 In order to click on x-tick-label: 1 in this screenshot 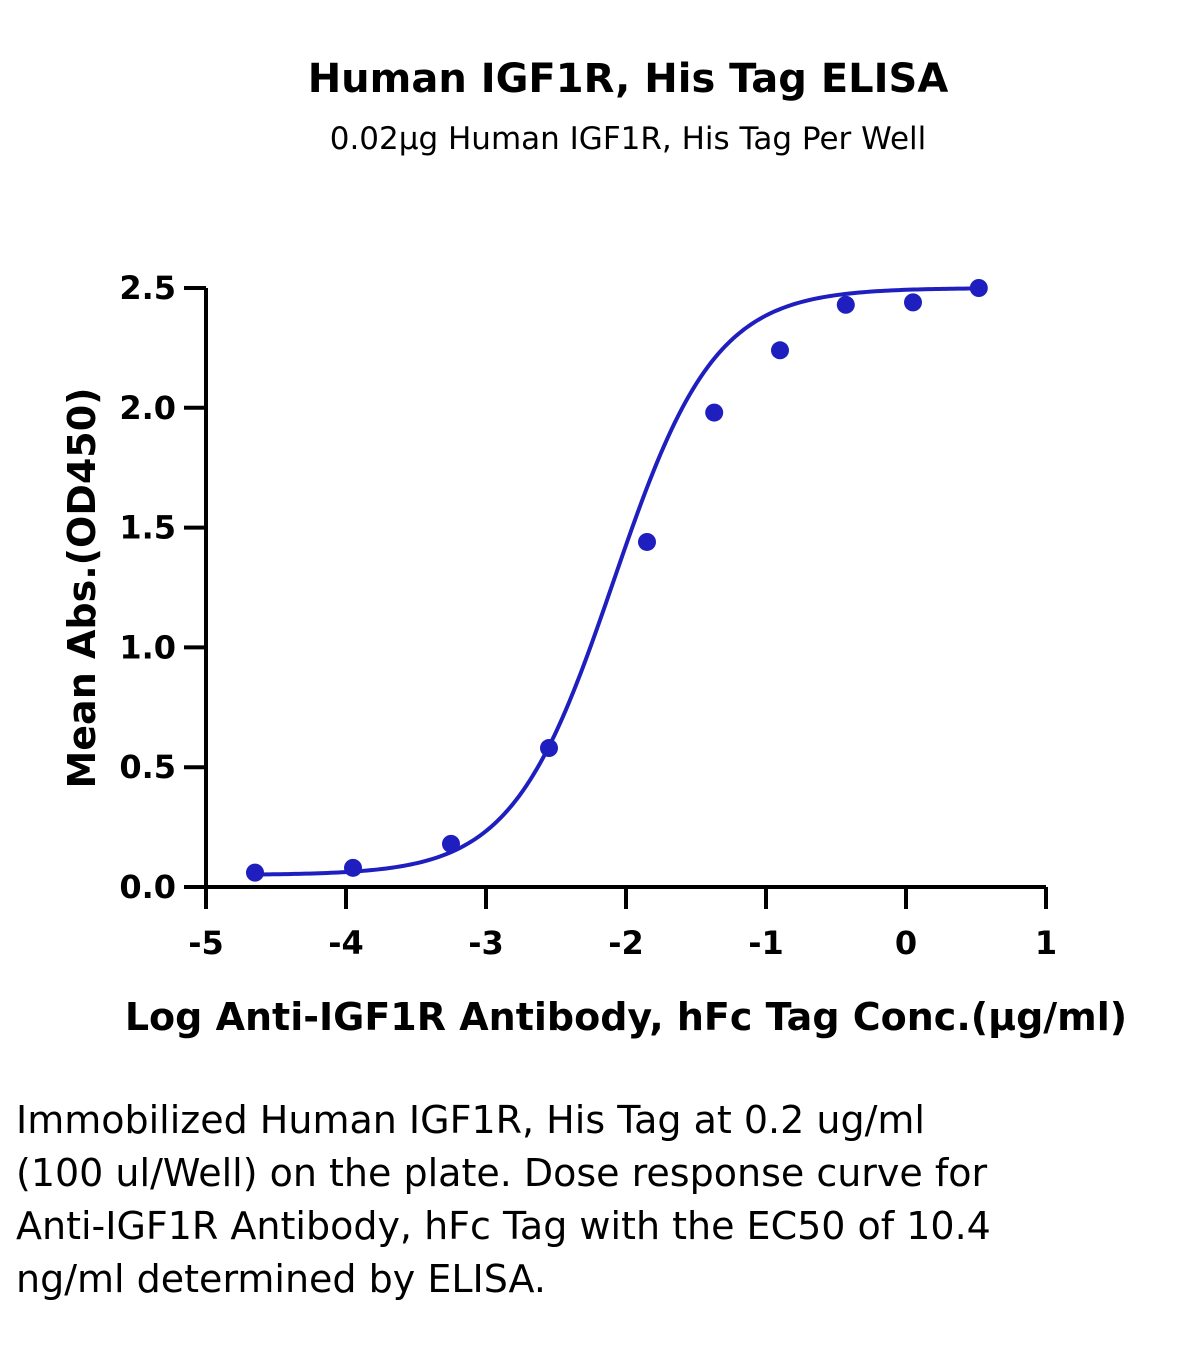, I will do `click(1046, 943)`.